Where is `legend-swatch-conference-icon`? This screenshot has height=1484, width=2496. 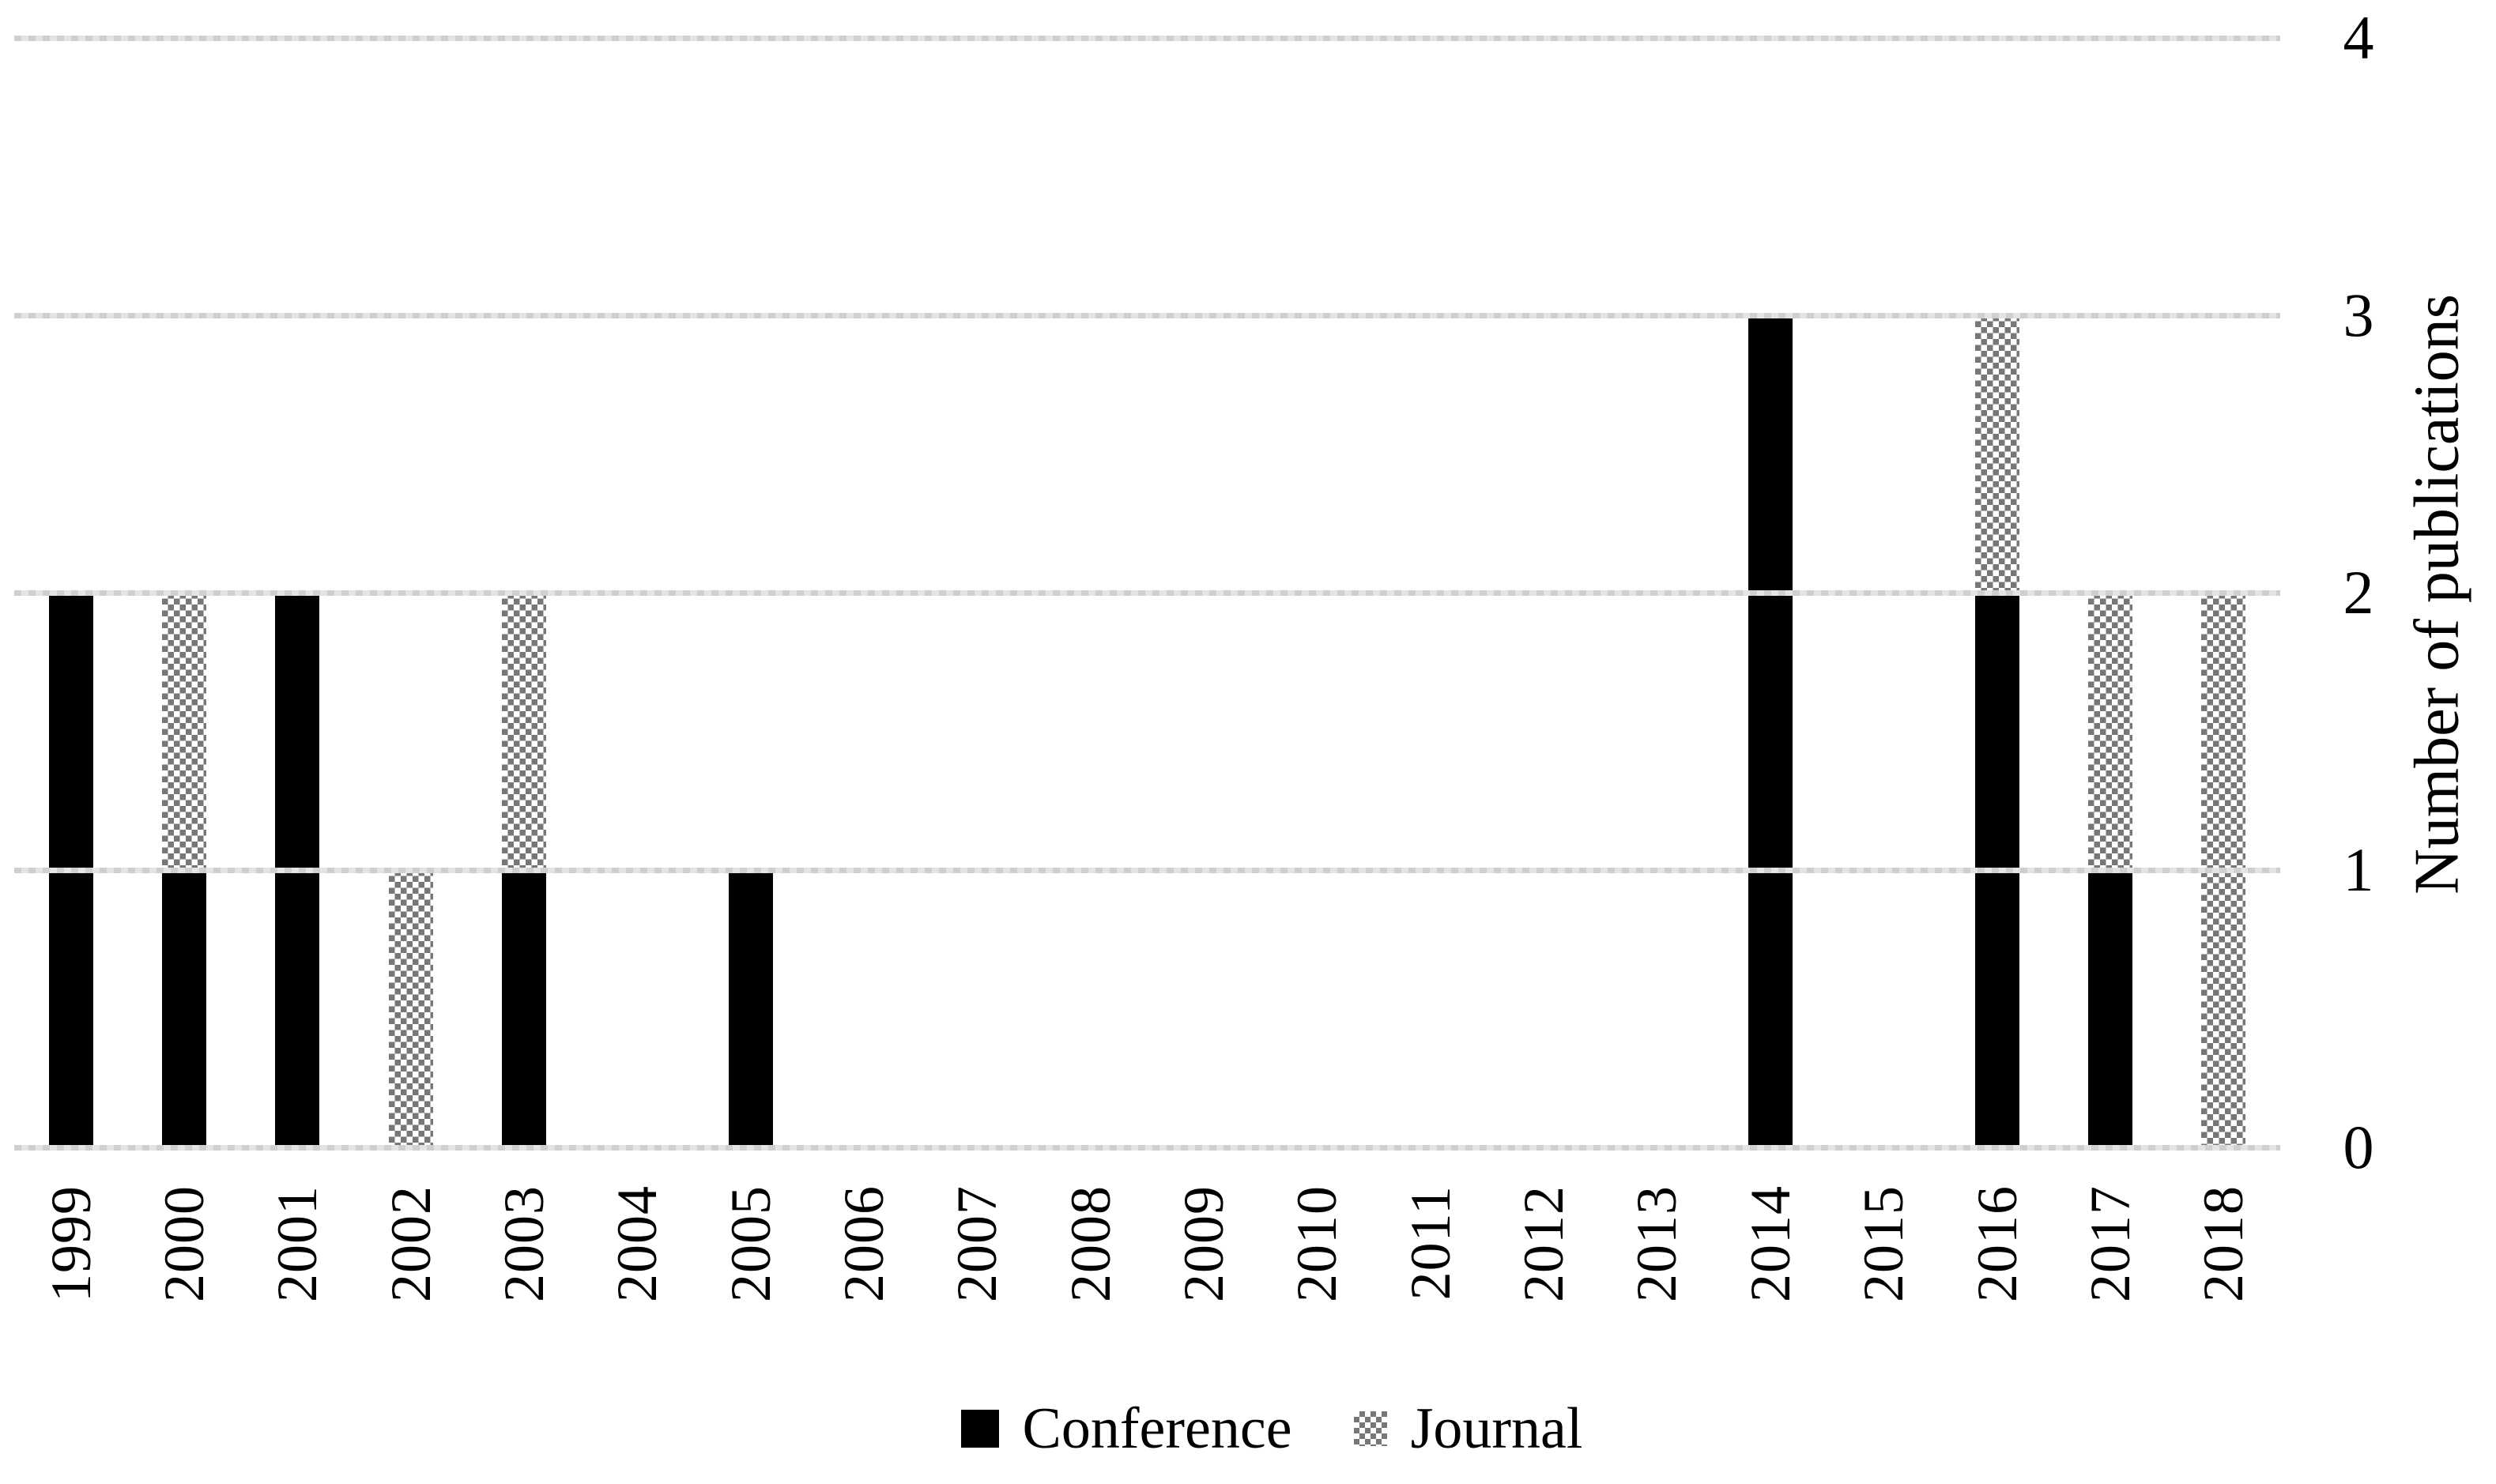
legend-swatch-conference-icon is located at coordinates (980, 1429).